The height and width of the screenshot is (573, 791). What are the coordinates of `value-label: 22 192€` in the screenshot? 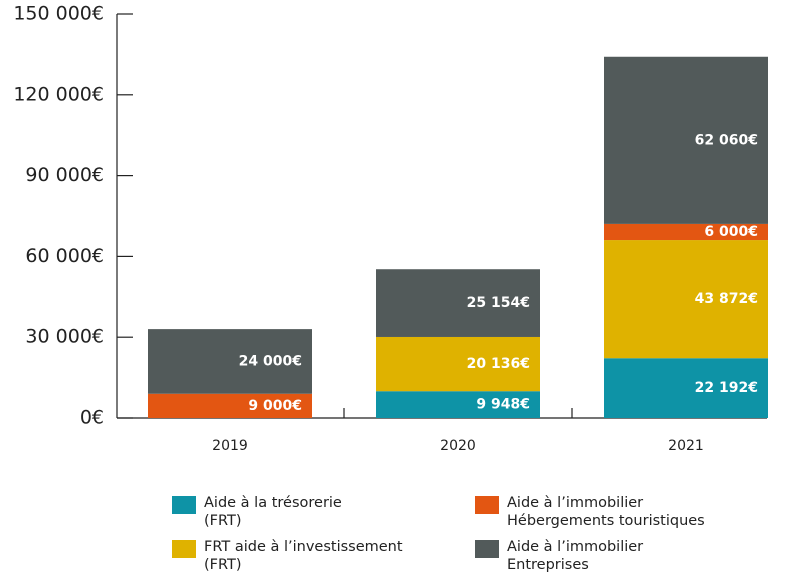 It's located at (726, 388).